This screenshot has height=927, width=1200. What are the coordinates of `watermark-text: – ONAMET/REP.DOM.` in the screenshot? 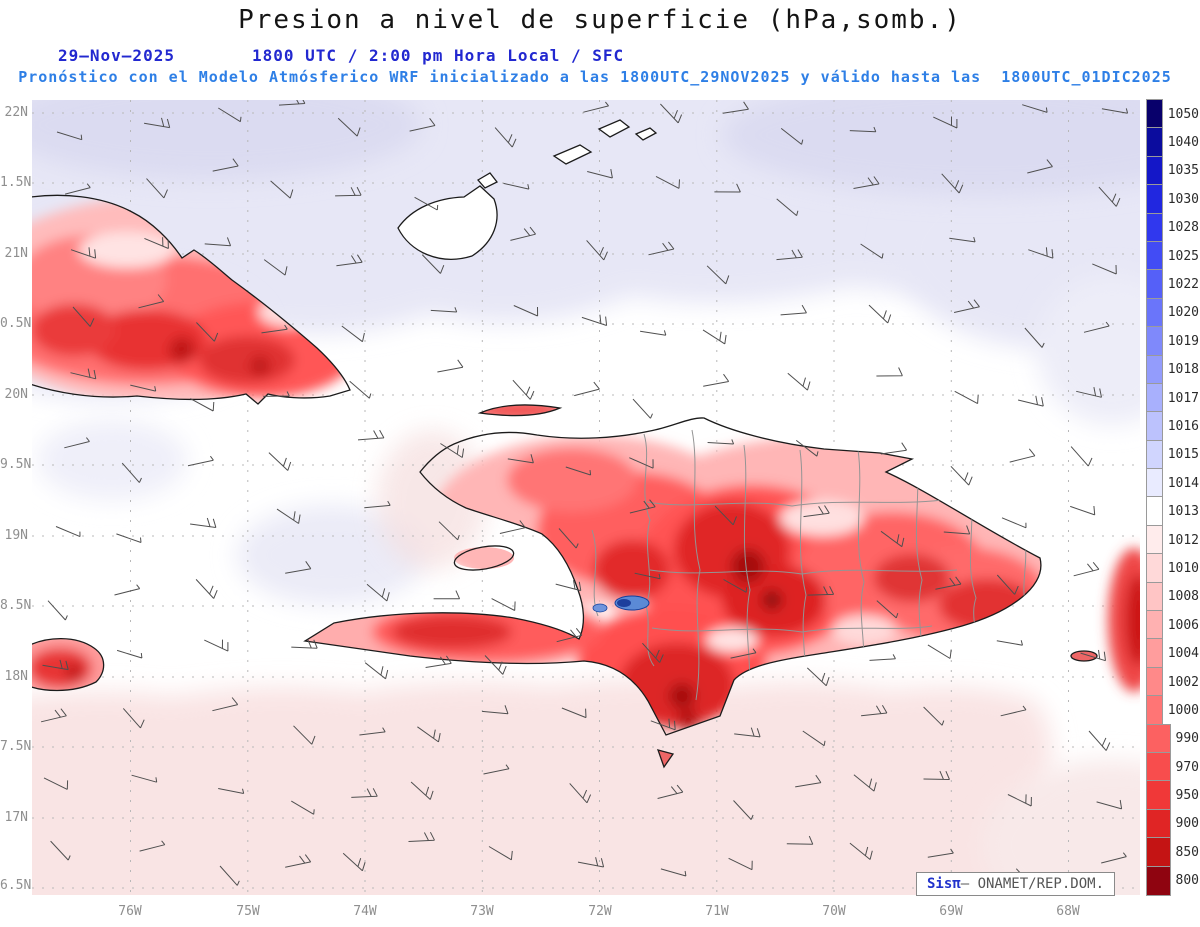 It's located at (1032, 884).